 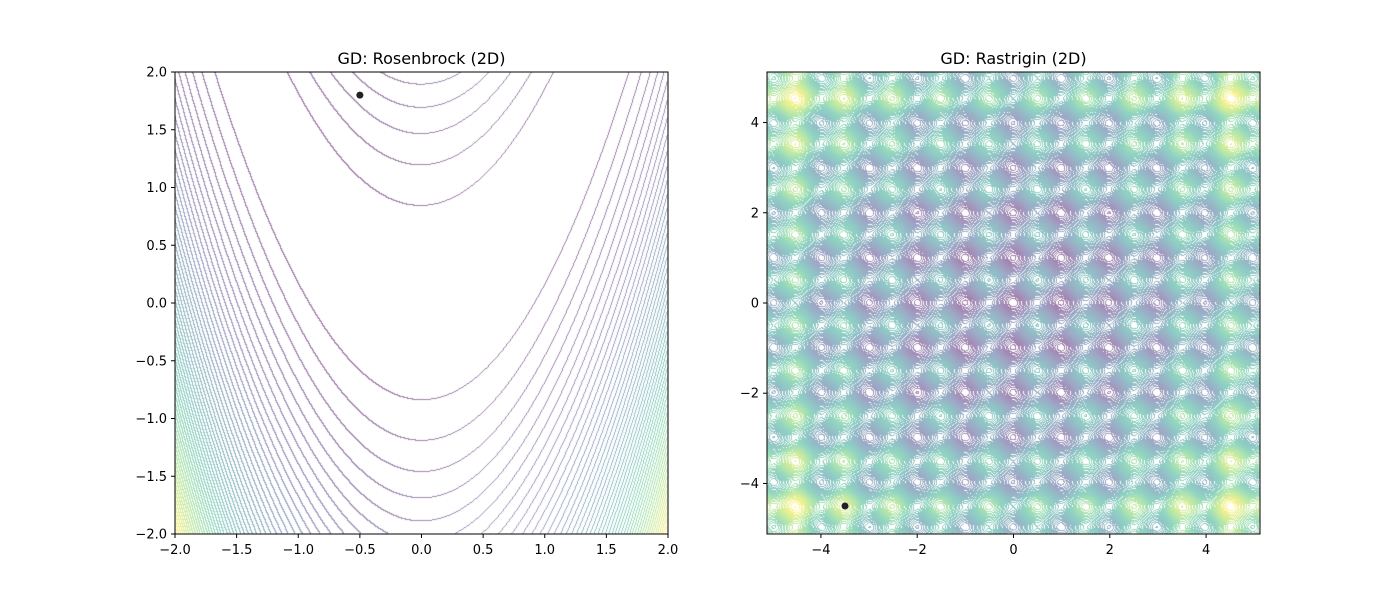 I want to click on rastrigin-y-ticks: −4 −2 0 2 4, so click(x=753, y=304).